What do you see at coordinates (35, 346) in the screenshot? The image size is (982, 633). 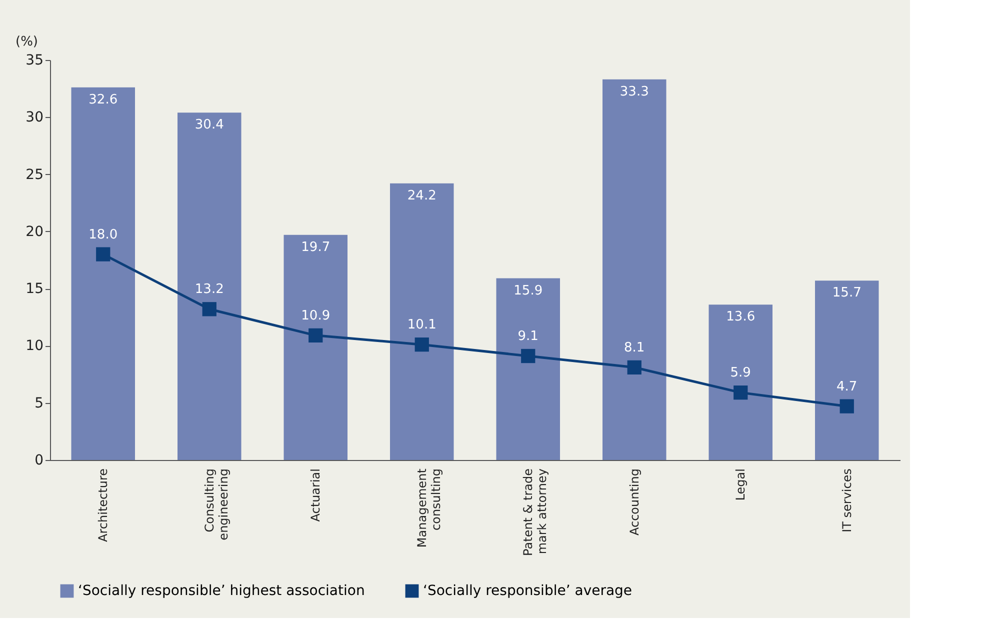 I see `y-tick-label: 10` at bounding box center [35, 346].